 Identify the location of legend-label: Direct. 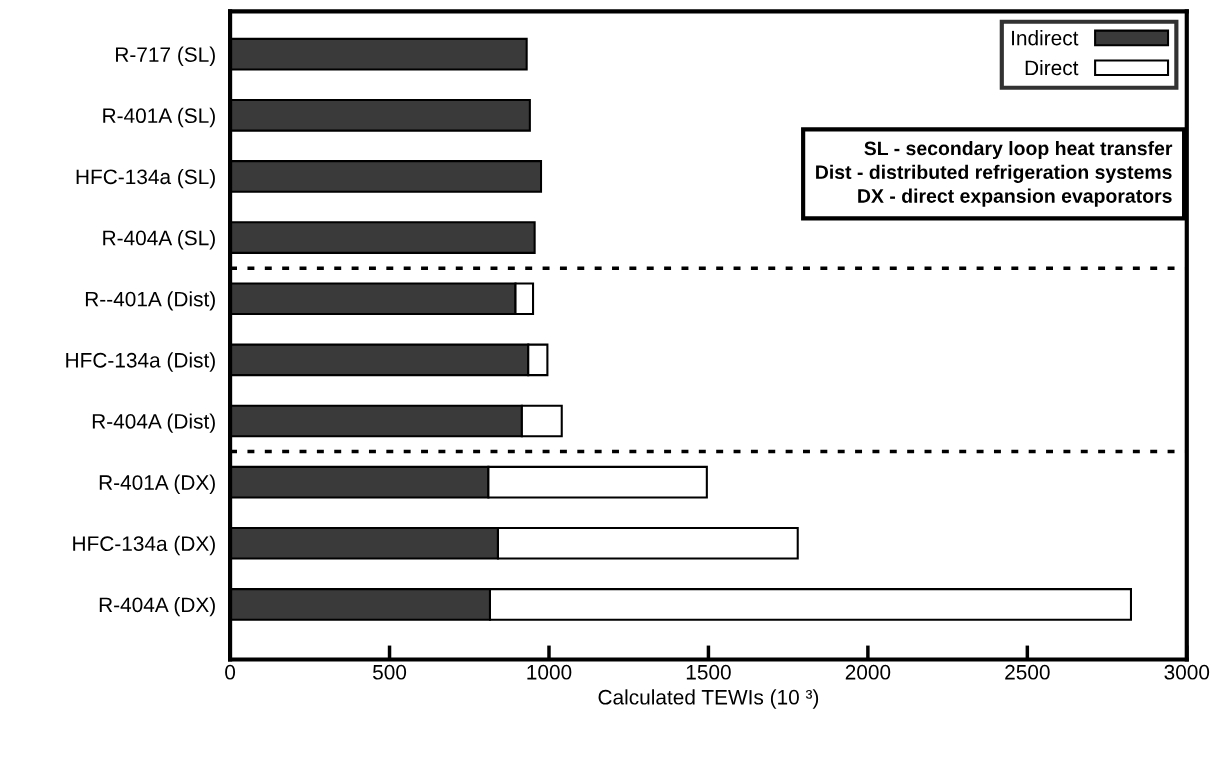
(1052, 67).